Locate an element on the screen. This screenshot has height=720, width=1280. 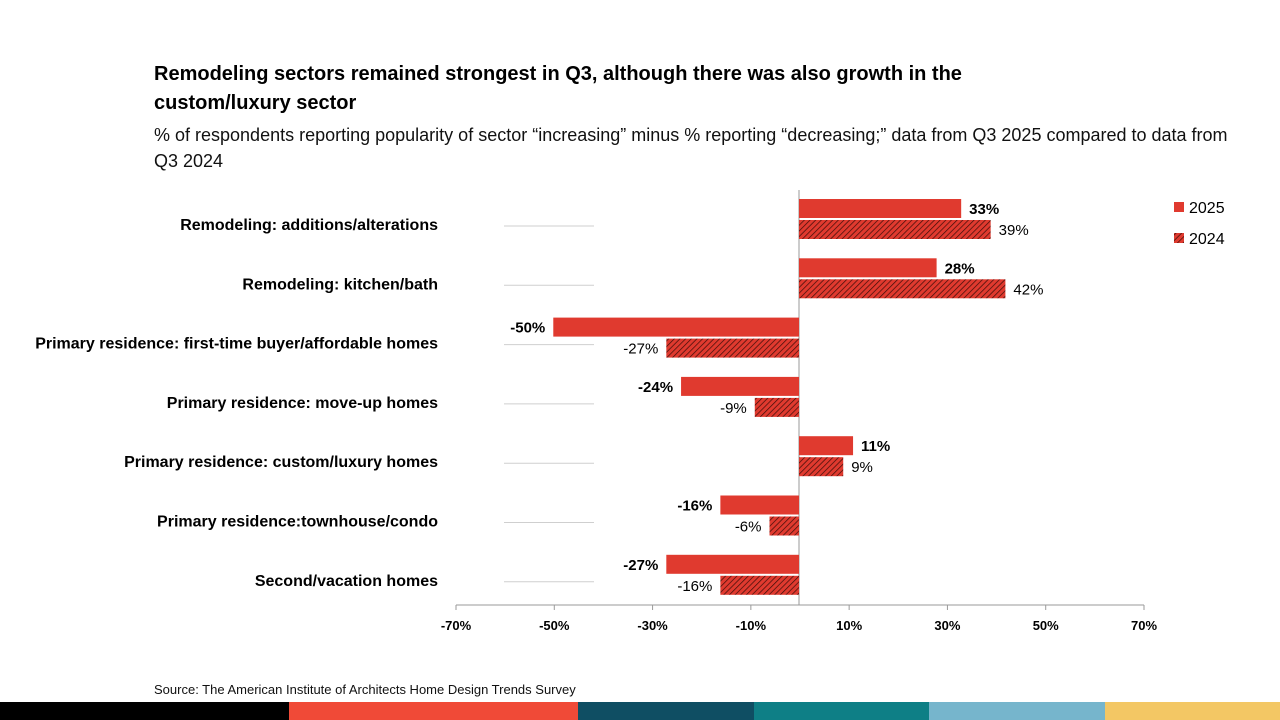
x-tick-label: -50% is located at coordinates (554, 625).